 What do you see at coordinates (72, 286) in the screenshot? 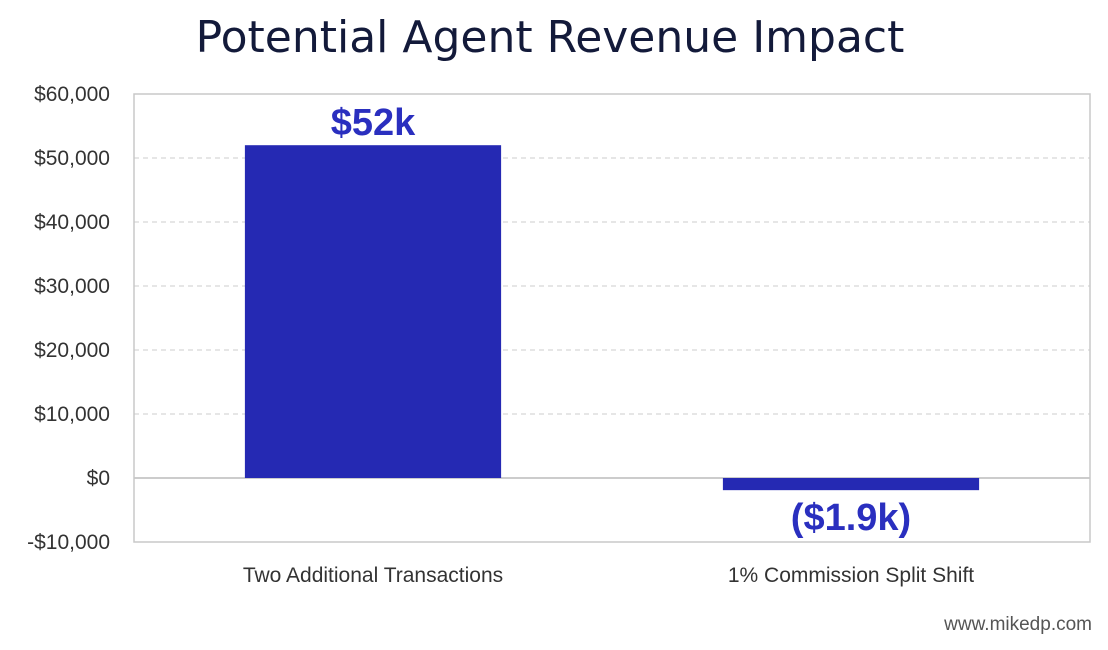
I see `y-tick-label: $30,000` at bounding box center [72, 286].